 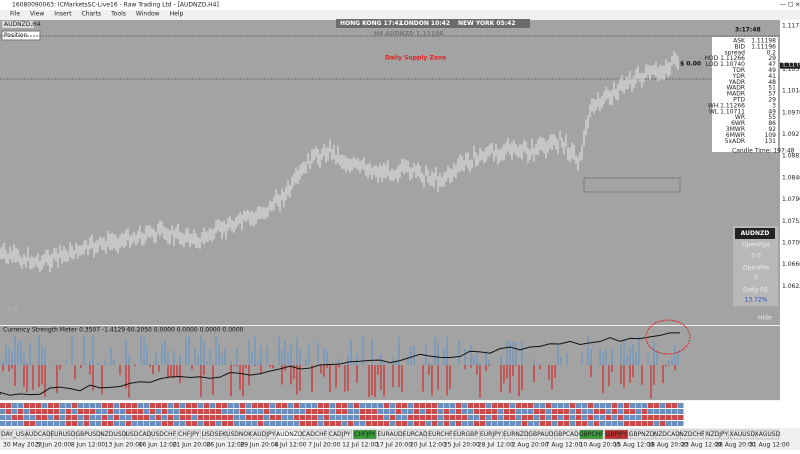 I want to click on menu-item: Window, so click(x=148, y=14).